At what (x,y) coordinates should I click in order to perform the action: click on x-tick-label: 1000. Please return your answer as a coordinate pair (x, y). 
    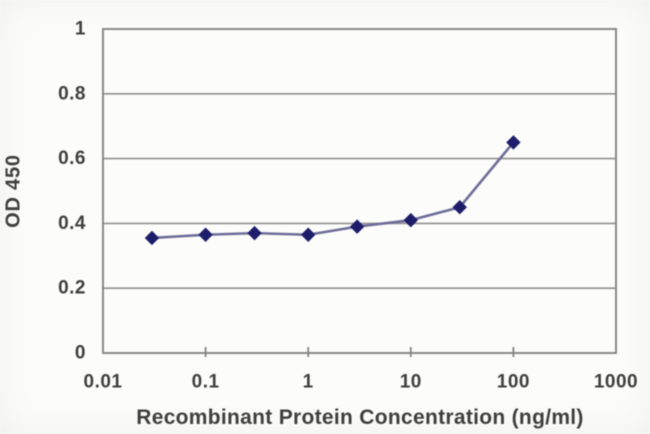
    Looking at the image, I should click on (616, 382).